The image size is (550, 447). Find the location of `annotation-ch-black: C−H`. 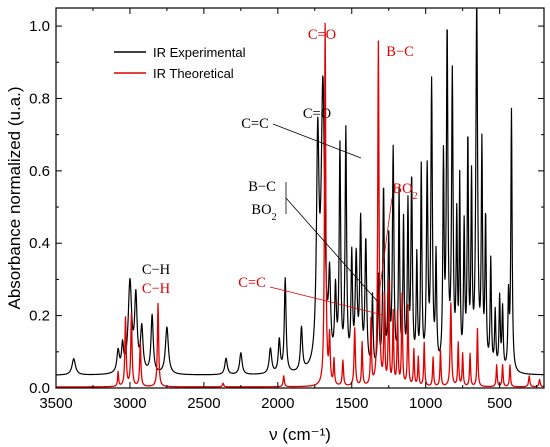

annotation-ch-black: C−H is located at coordinates (156, 270).